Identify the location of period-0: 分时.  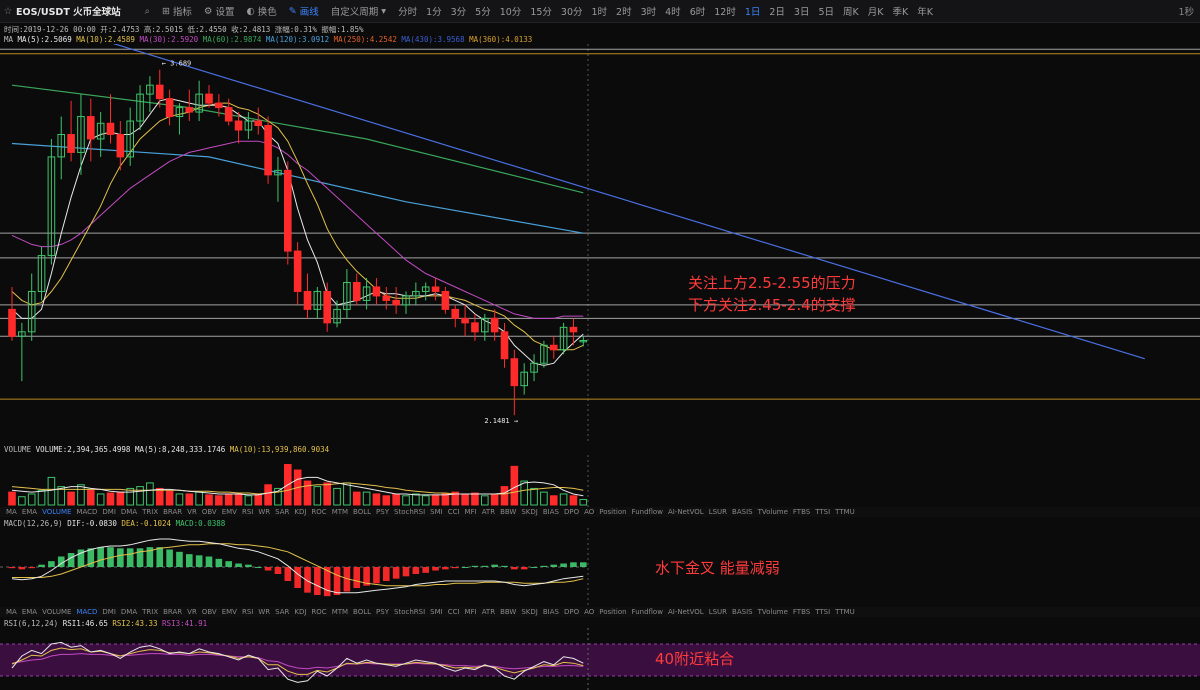
(408, 12).